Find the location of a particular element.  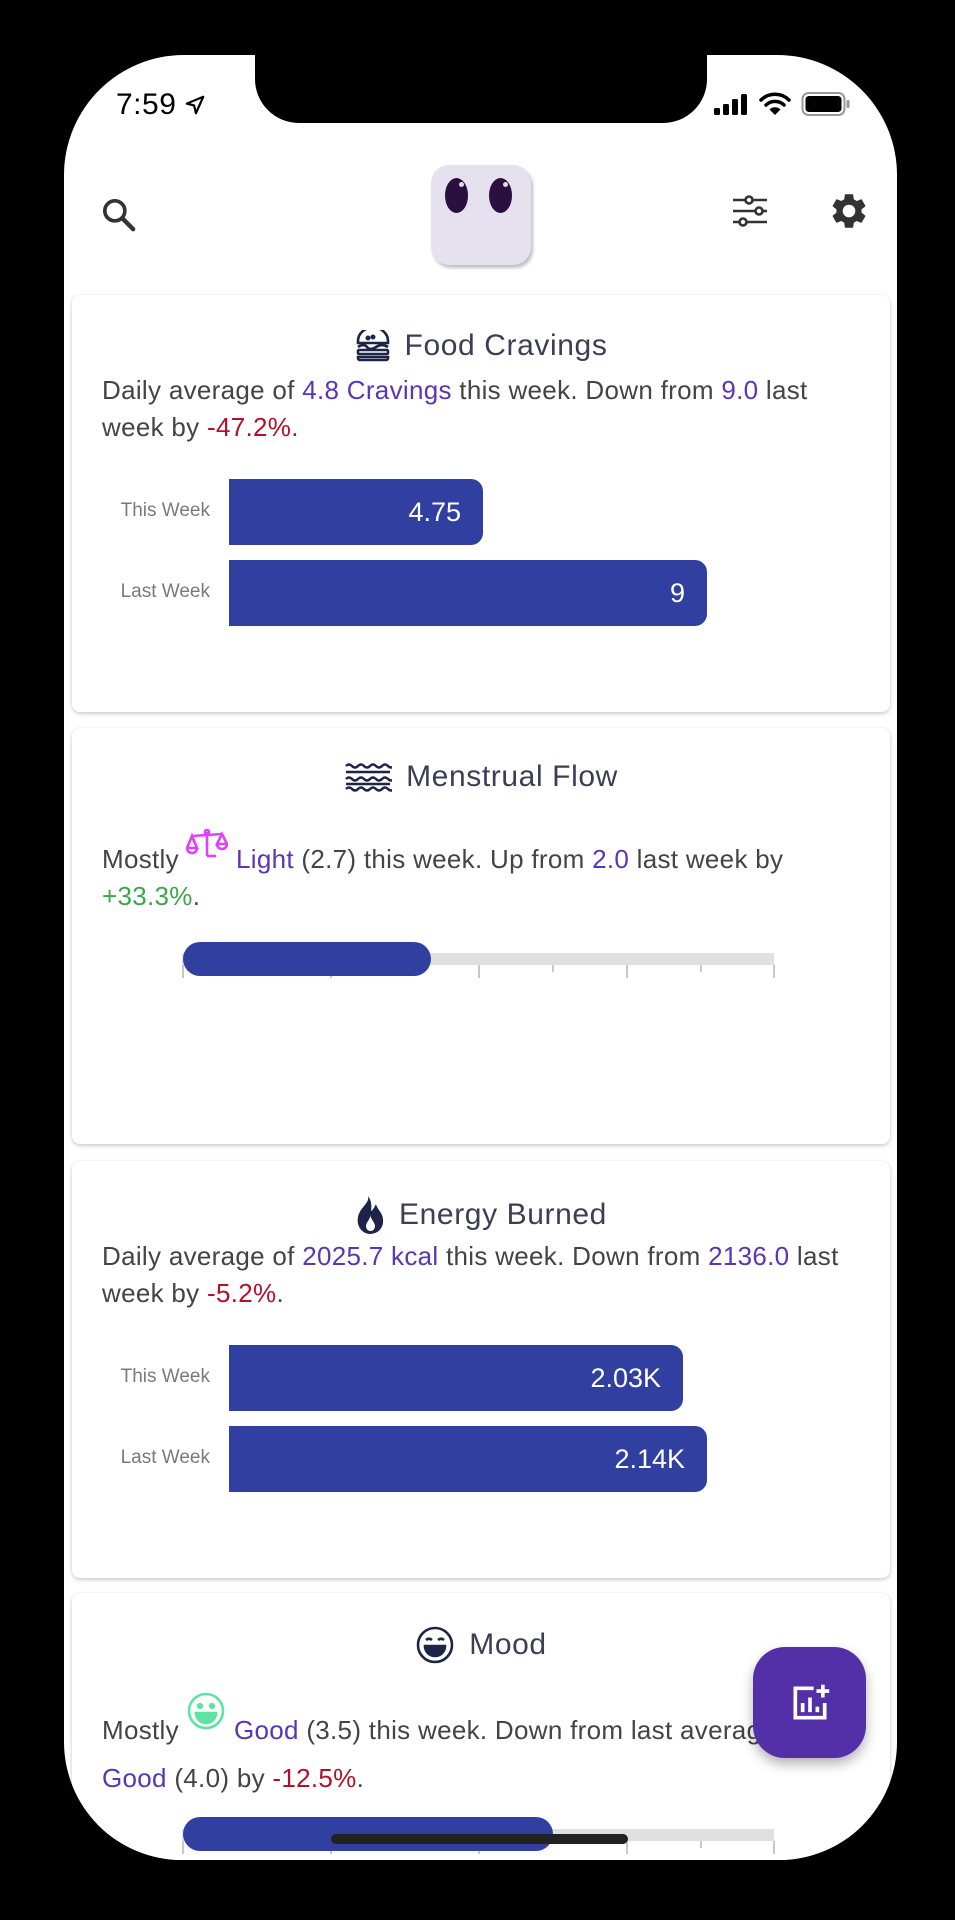

battery-icon is located at coordinates (825, 104).